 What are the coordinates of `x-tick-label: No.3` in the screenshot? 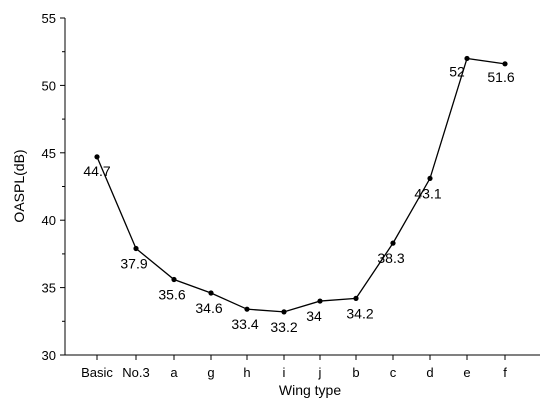 It's located at (135, 372).